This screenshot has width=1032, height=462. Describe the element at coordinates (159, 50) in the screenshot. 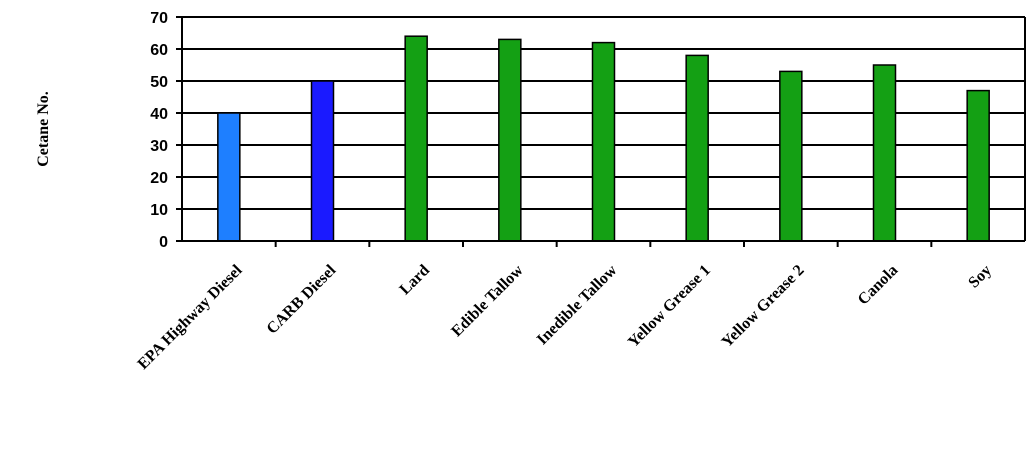

I see `y-tick-label: 60` at that location.